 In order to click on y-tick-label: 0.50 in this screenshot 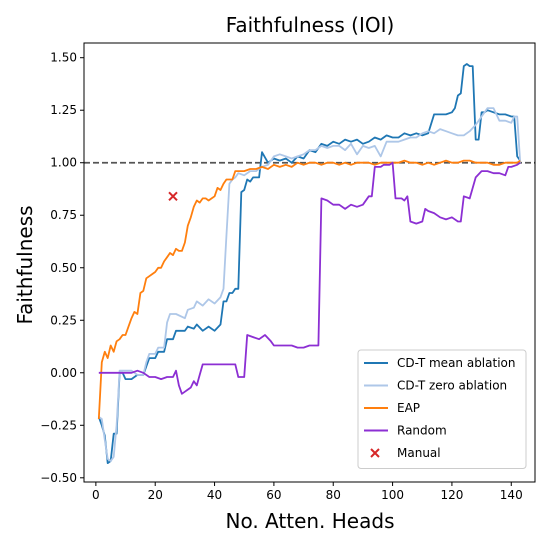, I will do `click(63, 268)`.